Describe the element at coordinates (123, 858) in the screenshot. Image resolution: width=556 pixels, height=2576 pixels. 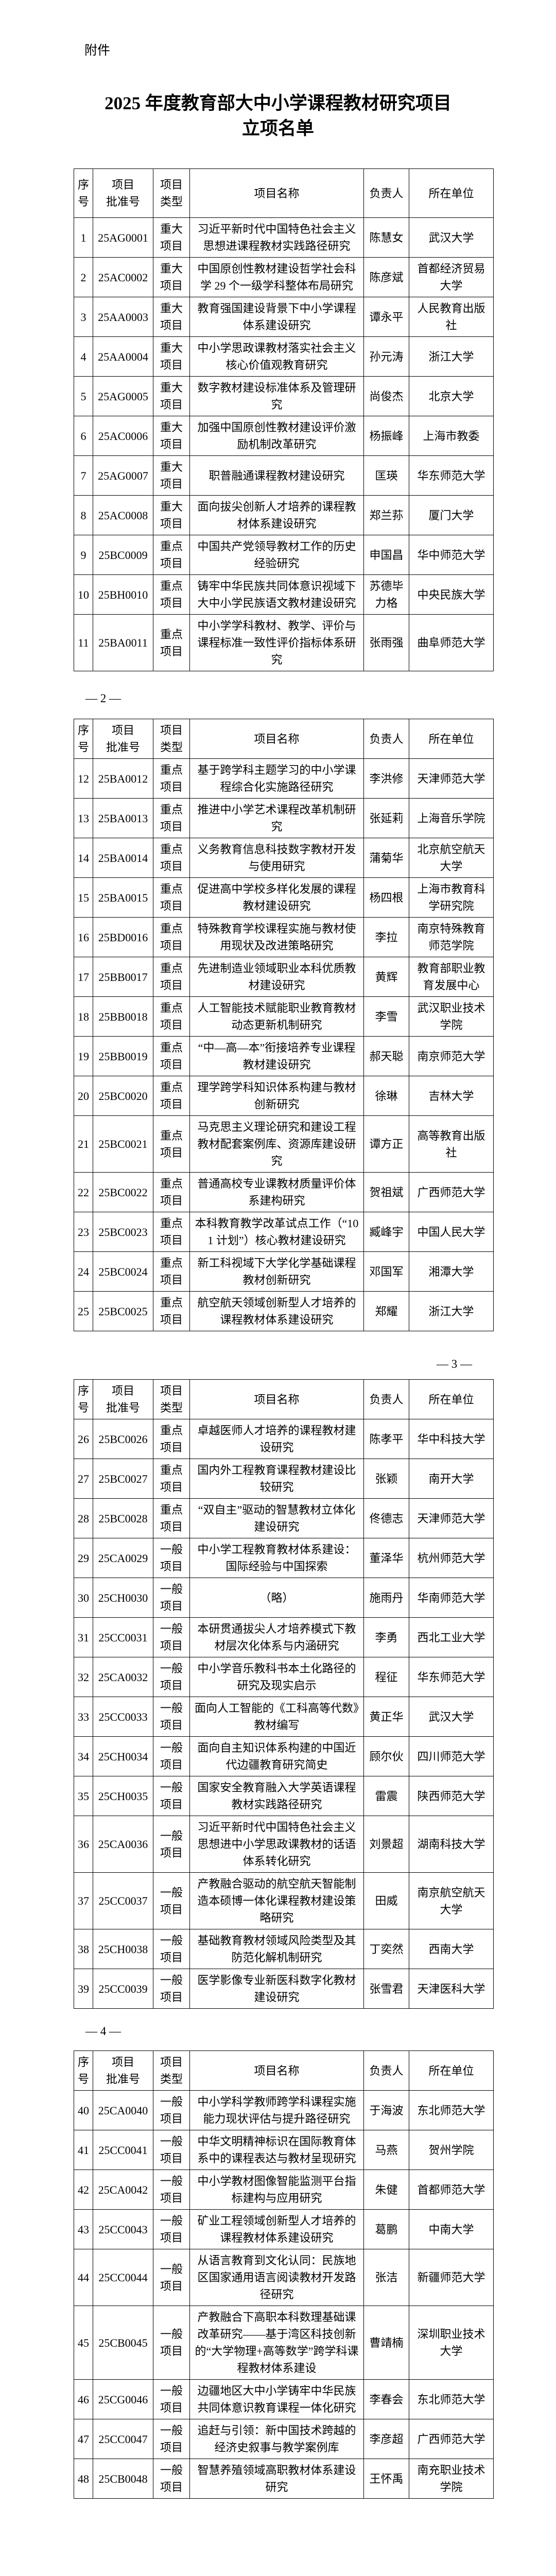
I see `cell-approval-code: 25BA0014` at that location.